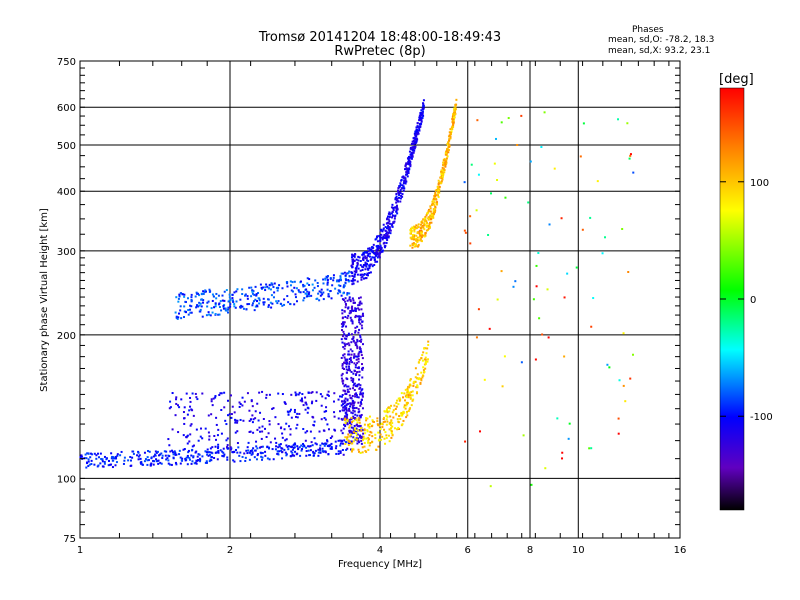 The image size is (800, 600). I want to click on y-tick-label: 300, so click(66, 252).